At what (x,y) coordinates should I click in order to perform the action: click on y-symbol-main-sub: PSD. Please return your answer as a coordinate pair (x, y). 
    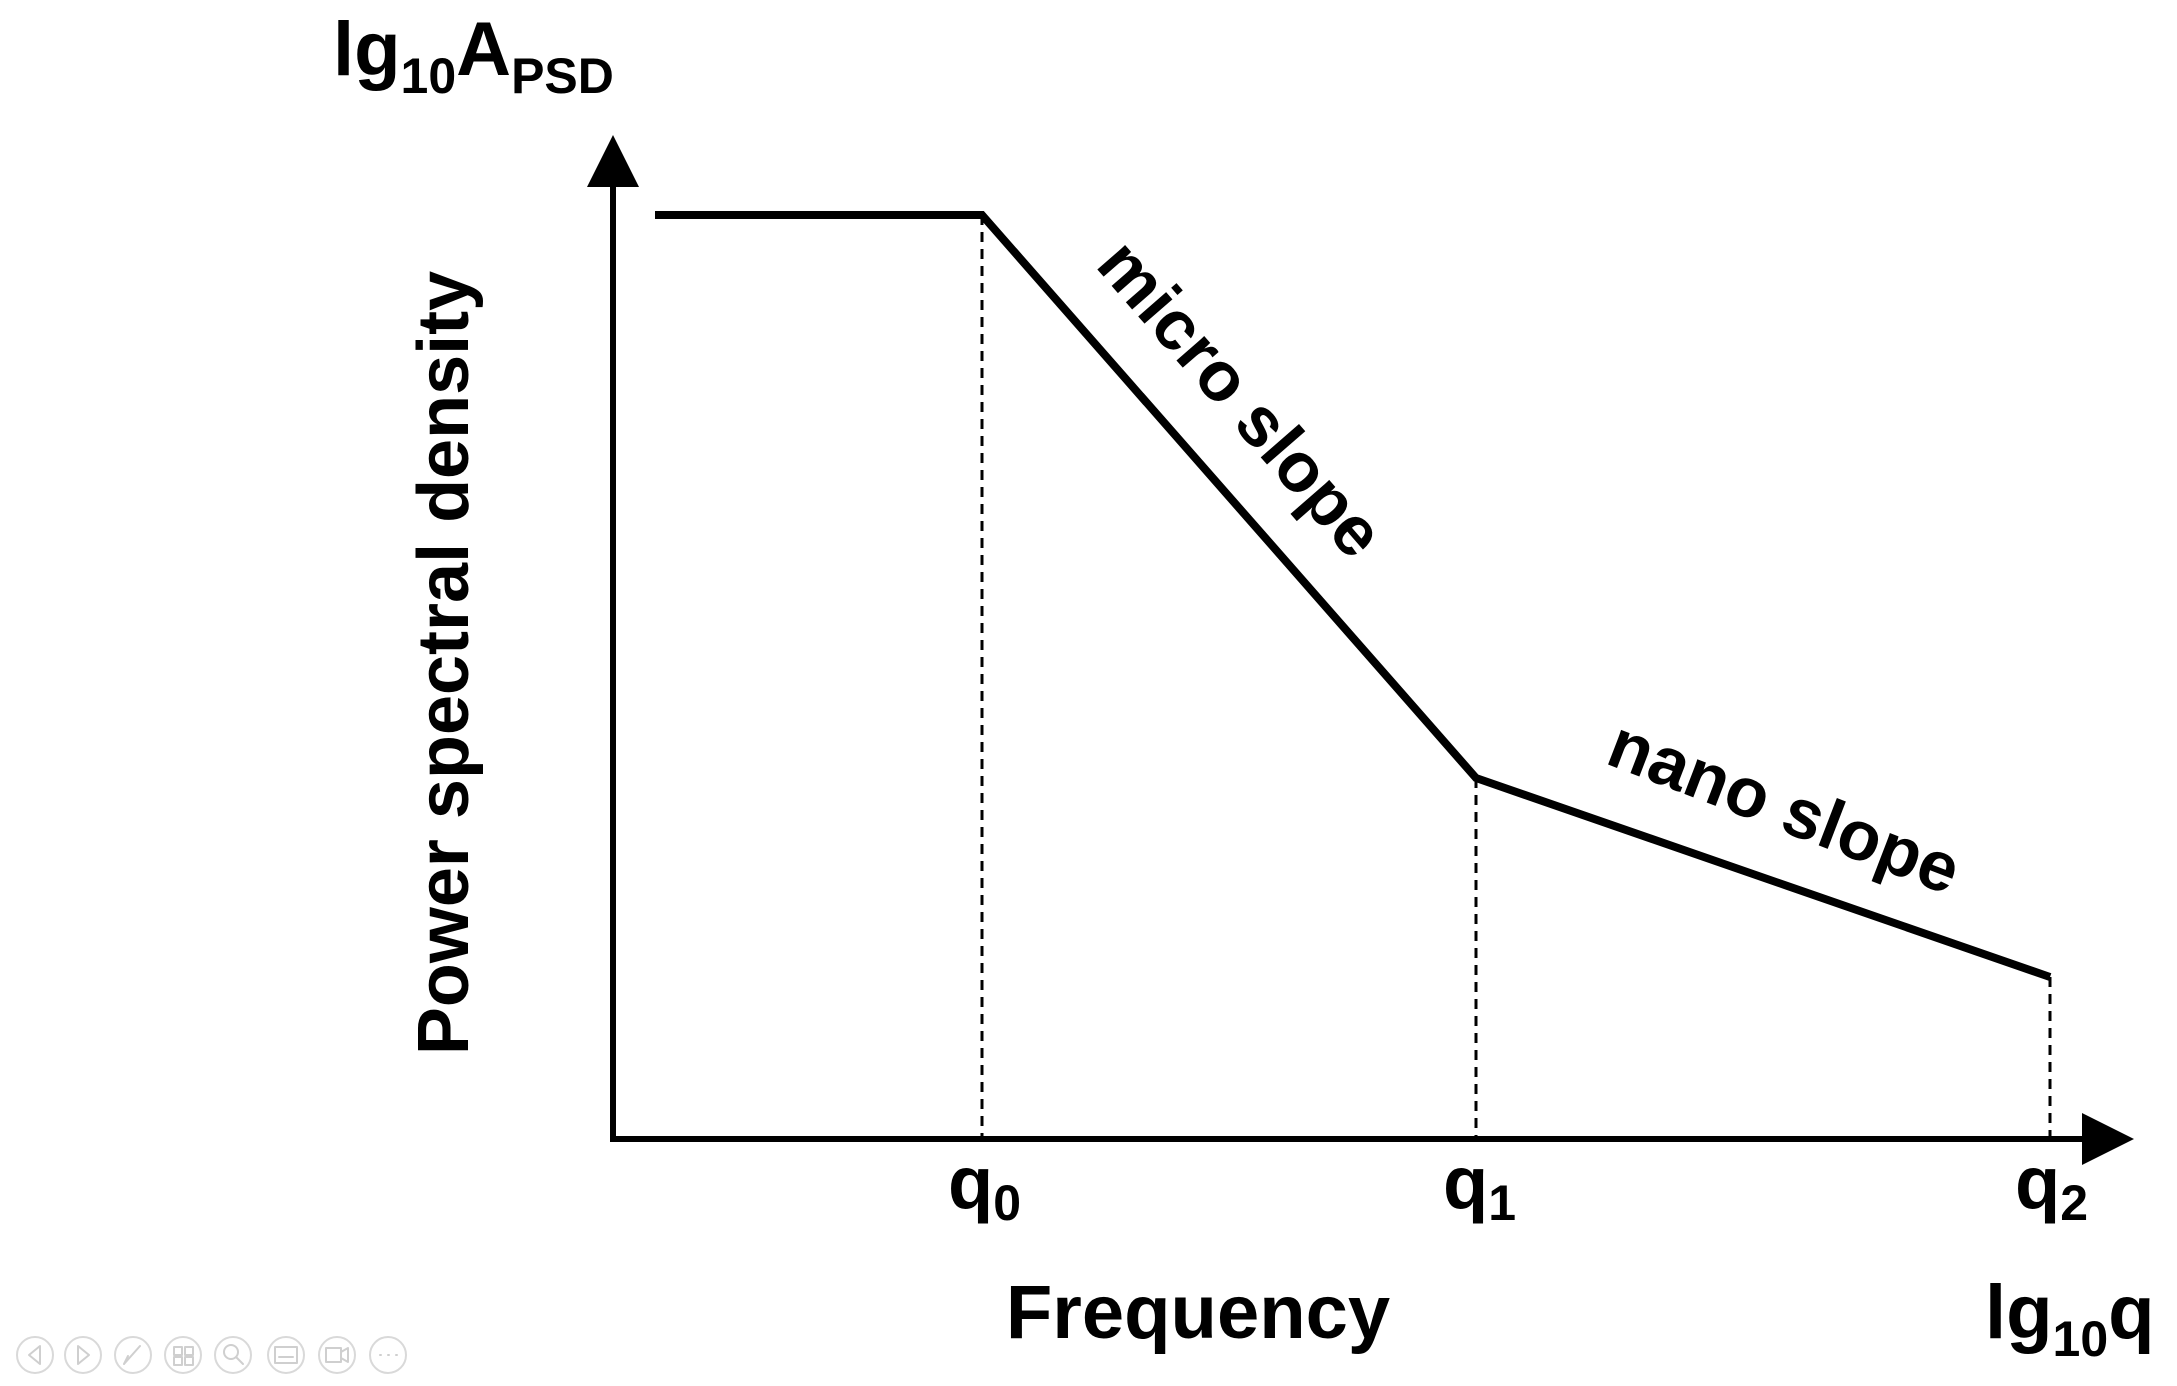
    Looking at the image, I should click on (562, 76).